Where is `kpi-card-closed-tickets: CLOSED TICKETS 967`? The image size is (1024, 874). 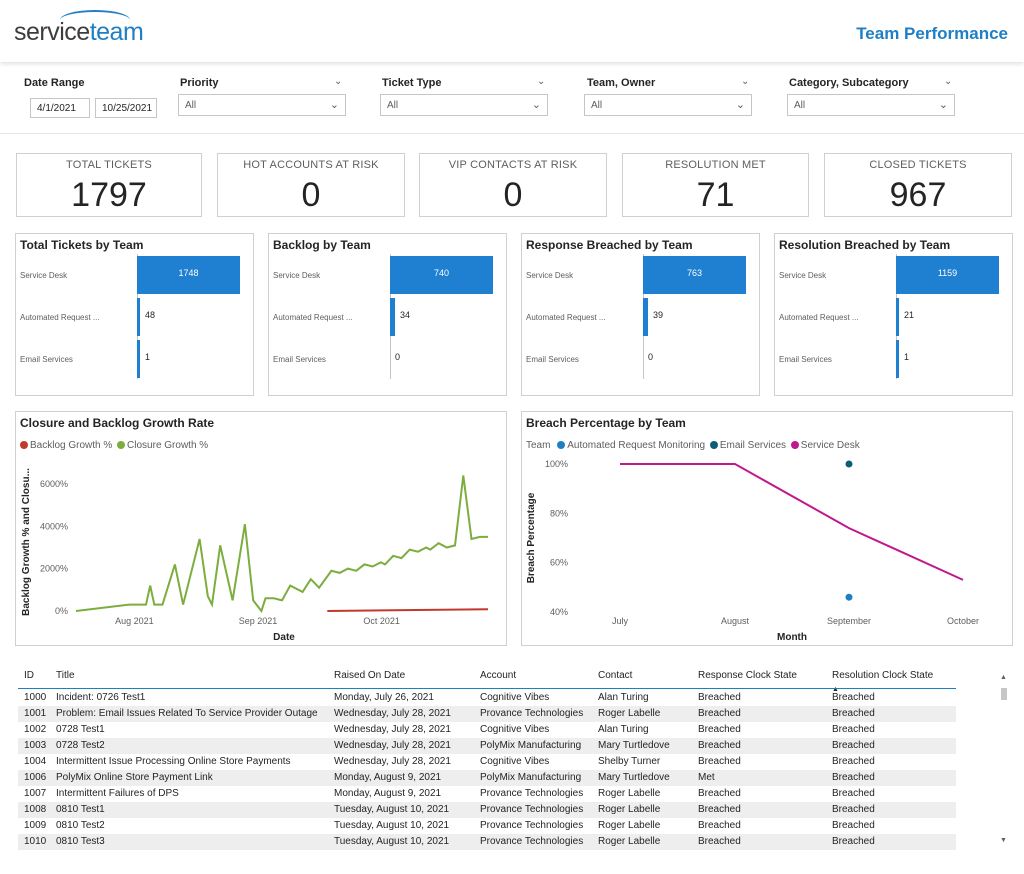 kpi-card-closed-tickets: CLOSED TICKETS 967 is located at coordinates (918, 185).